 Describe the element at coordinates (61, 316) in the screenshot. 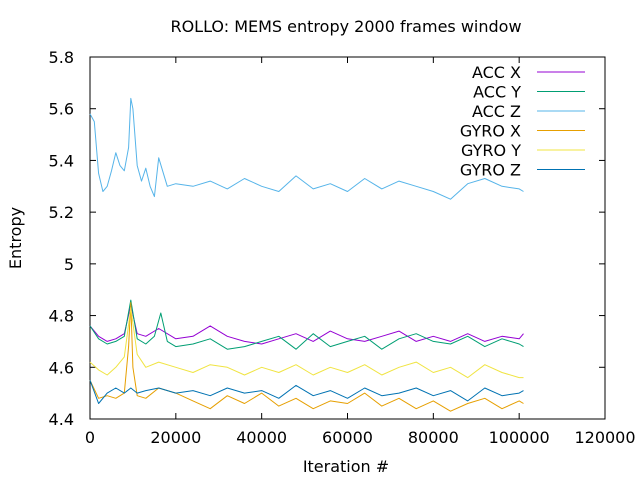

I see `y-tick-label: 4.8` at that location.